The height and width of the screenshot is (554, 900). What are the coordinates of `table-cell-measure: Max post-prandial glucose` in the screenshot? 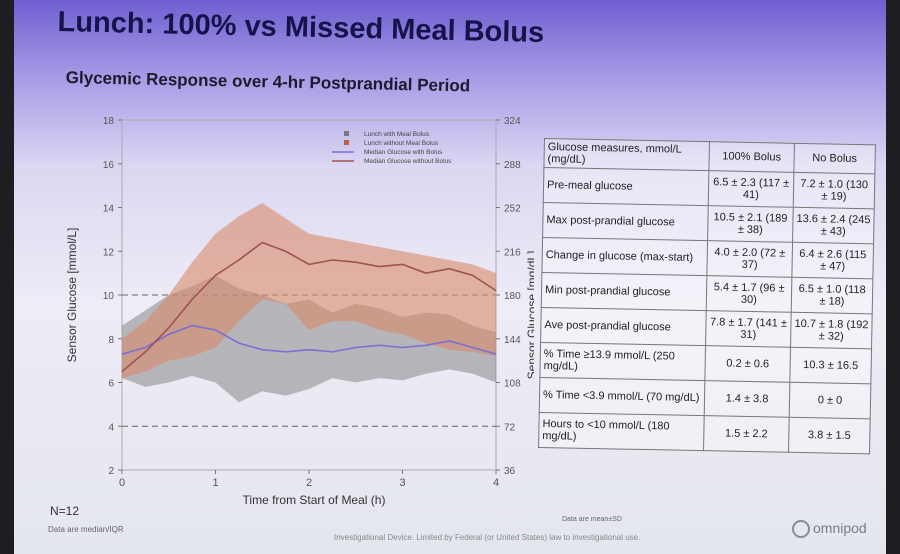 It's located at (625, 221).